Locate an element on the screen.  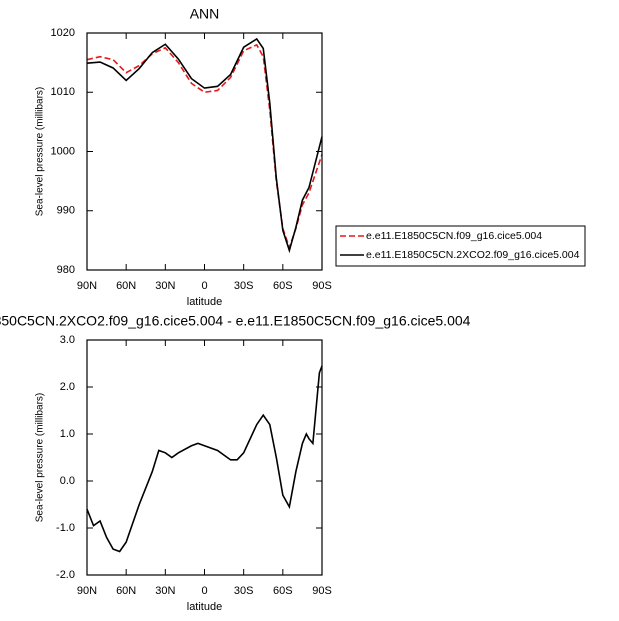
y-tick-label: 1000 is located at coordinates (63, 151).